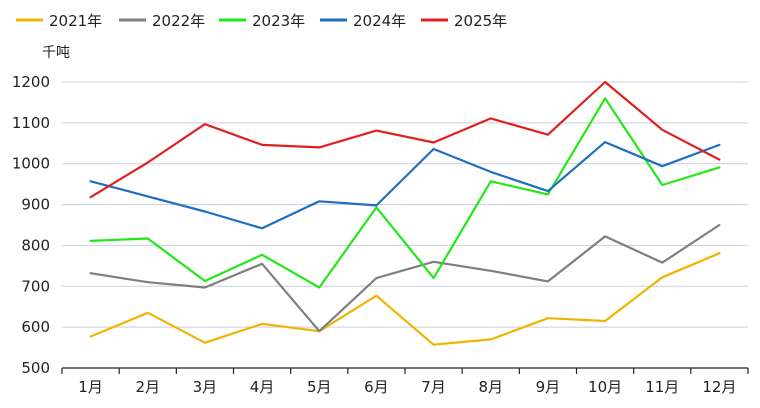  I want to click on y-axis-unit-label: 千吨, so click(56, 53).